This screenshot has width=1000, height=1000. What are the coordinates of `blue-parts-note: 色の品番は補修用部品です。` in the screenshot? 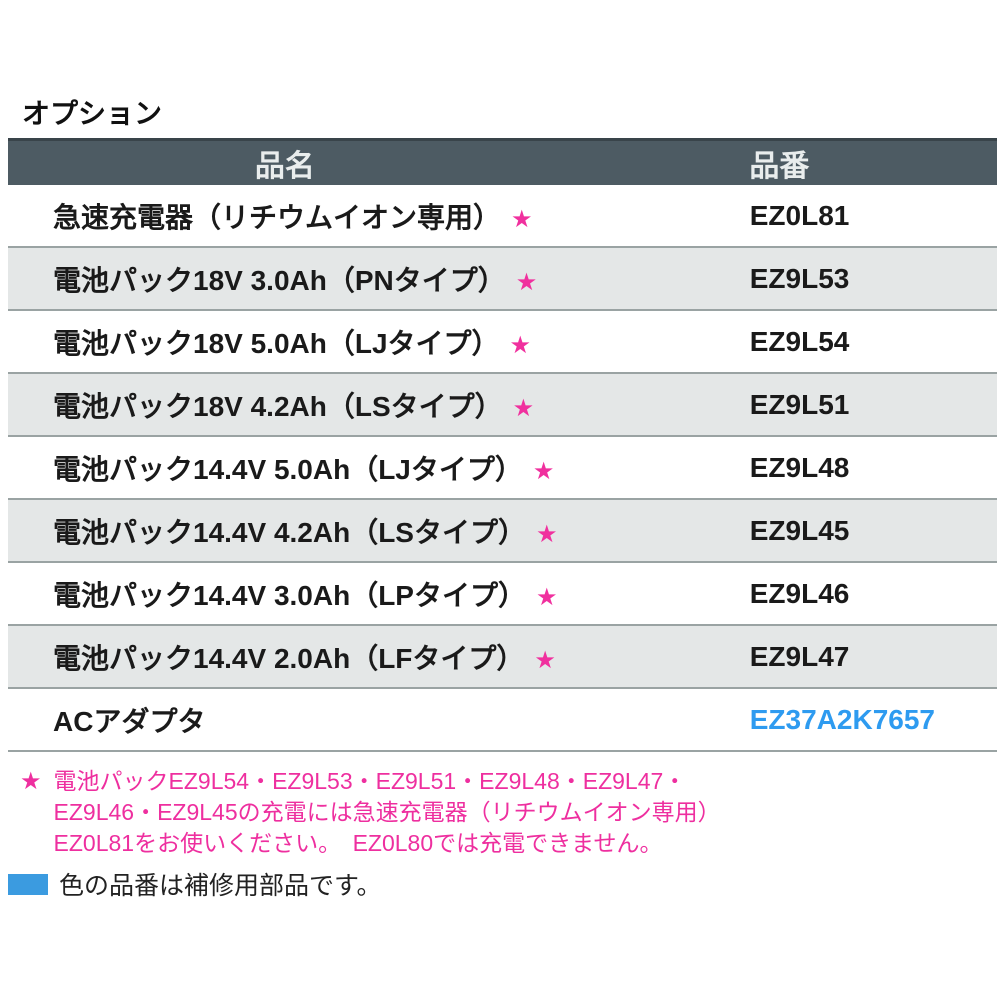 It's located at (195, 884).